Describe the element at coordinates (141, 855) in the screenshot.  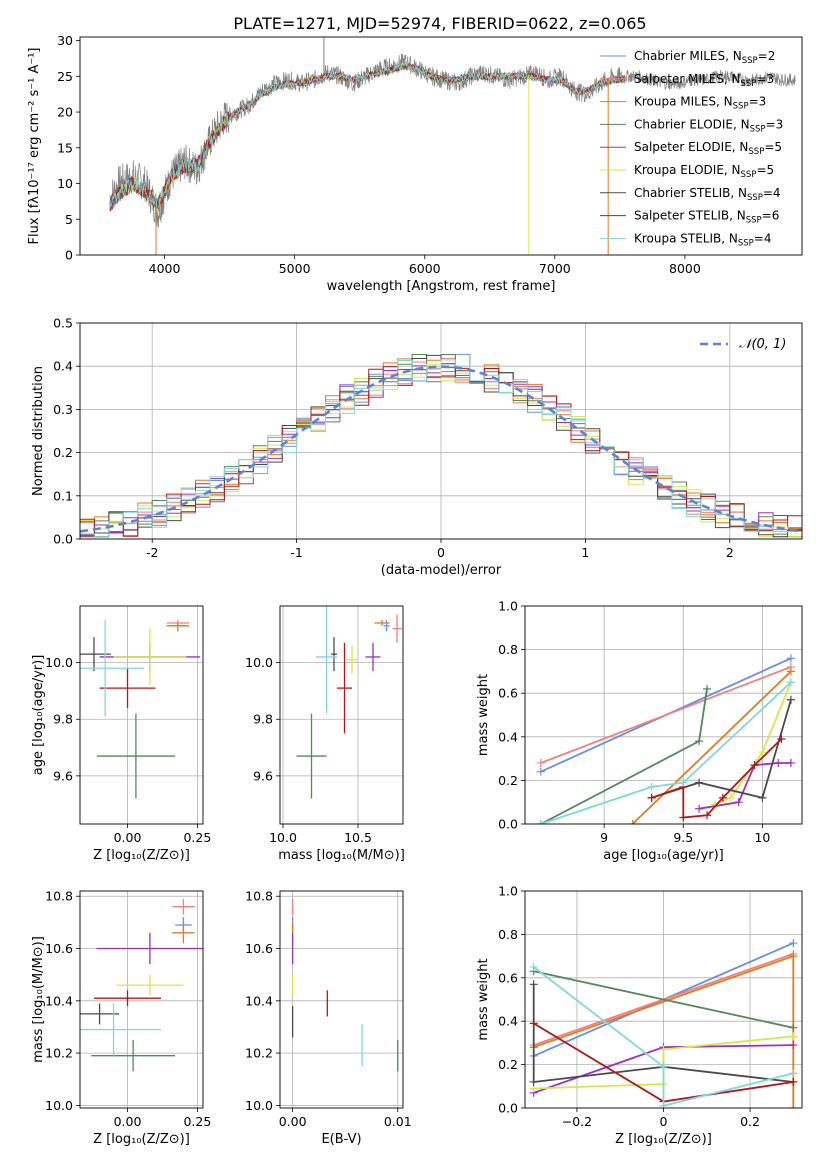
I see `x-axis-label: Z [log₁₀(Z/Z⊙)]` at that location.